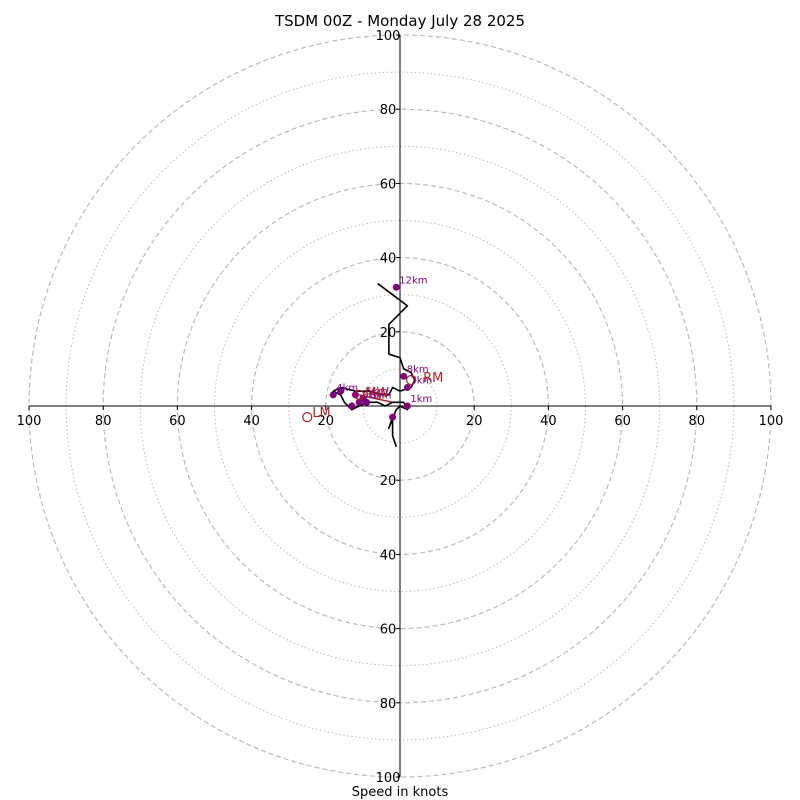  I want to click on height-marker-label: 8km, so click(418, 369).